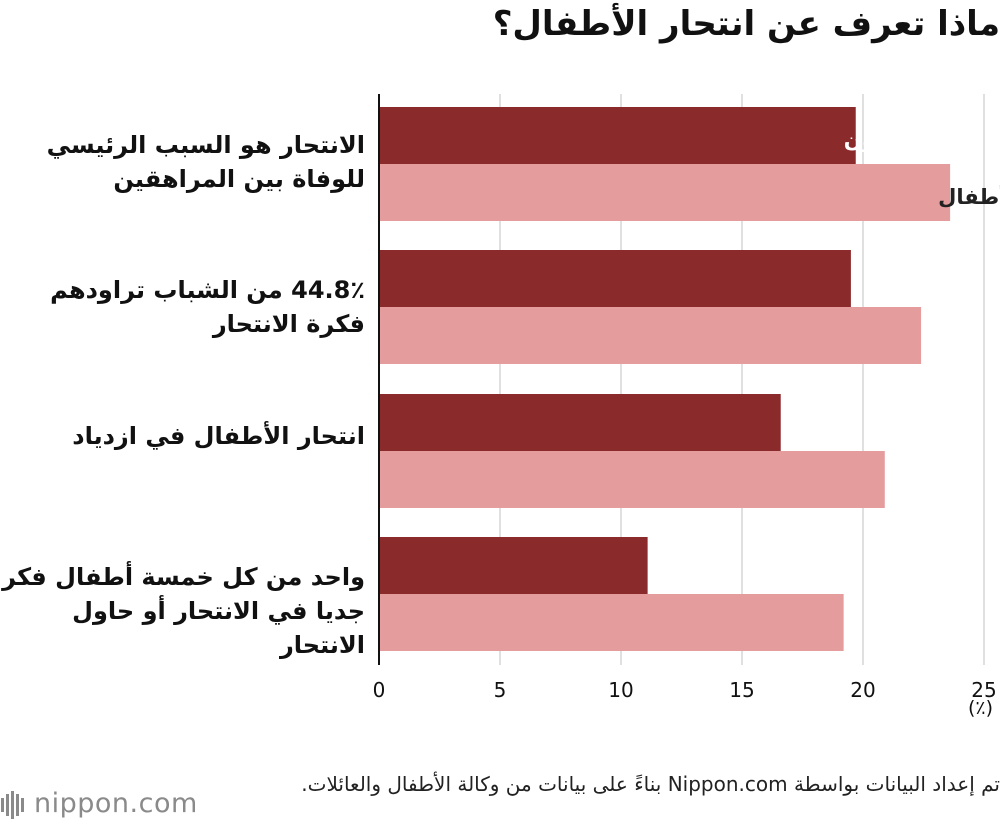 Image resolution: width=1000 pixels, height=830 pixels. Describe the element at coordinates (218, 436) in the screenshot. I see `category-label: انتحار الأطفال في ازدياد` at that location.